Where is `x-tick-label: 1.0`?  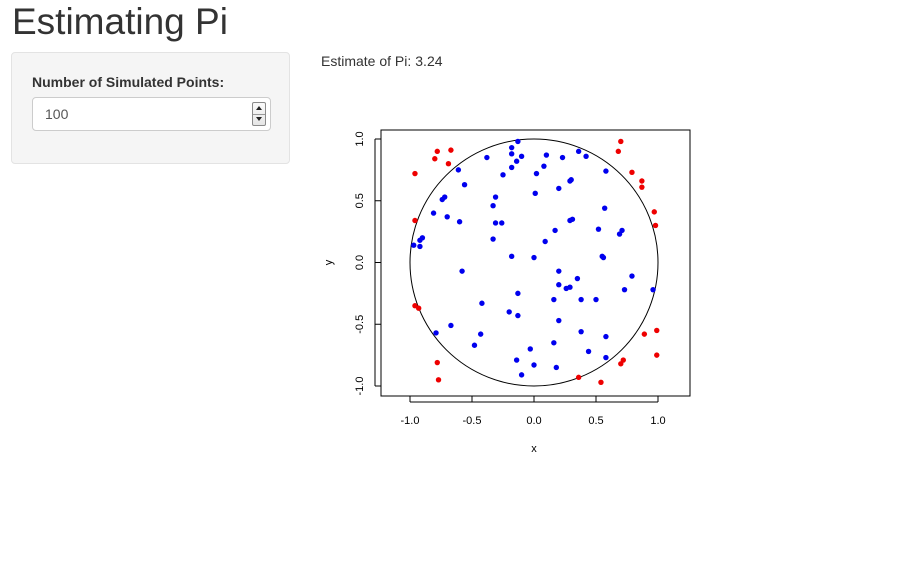 x-tick-label: 1.0 is located at coordinates (657, 421).